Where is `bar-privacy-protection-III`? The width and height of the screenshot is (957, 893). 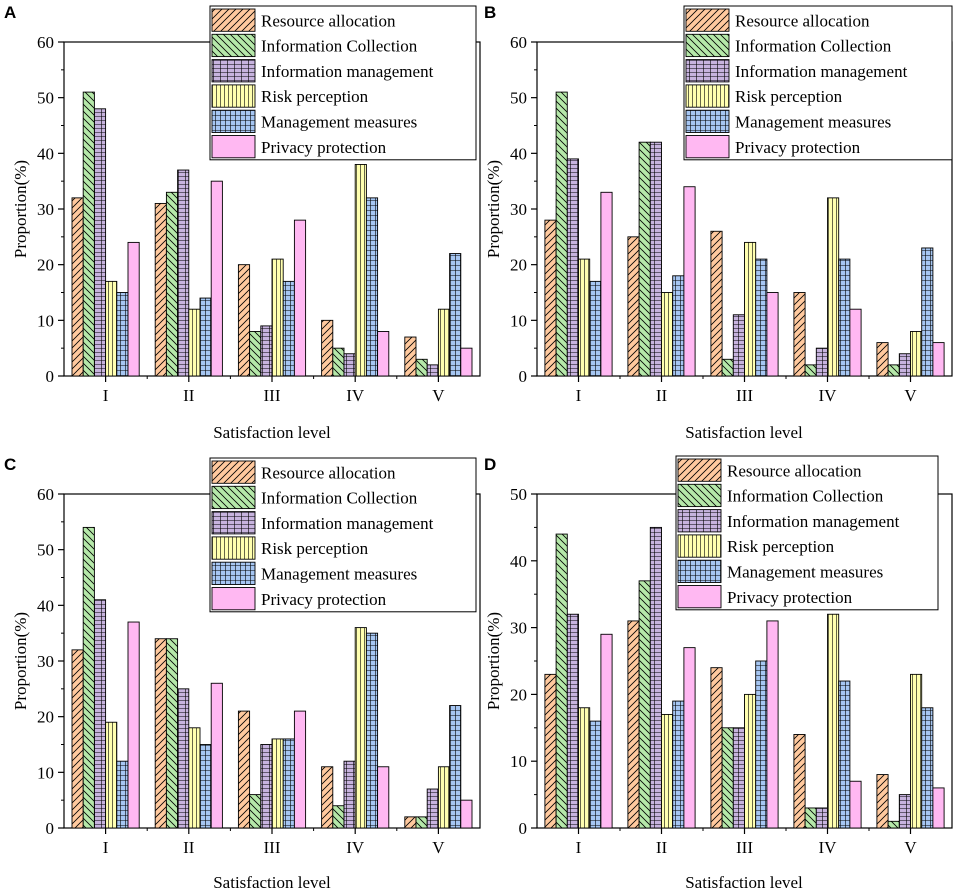 bar-privacy-protection-III is located at coordinates (300, 769).